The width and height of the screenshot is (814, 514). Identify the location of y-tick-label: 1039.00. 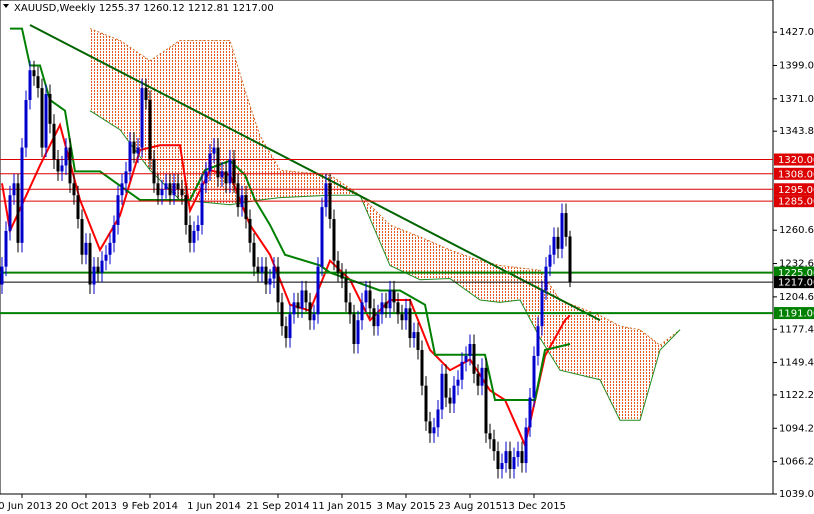
(796, 494).